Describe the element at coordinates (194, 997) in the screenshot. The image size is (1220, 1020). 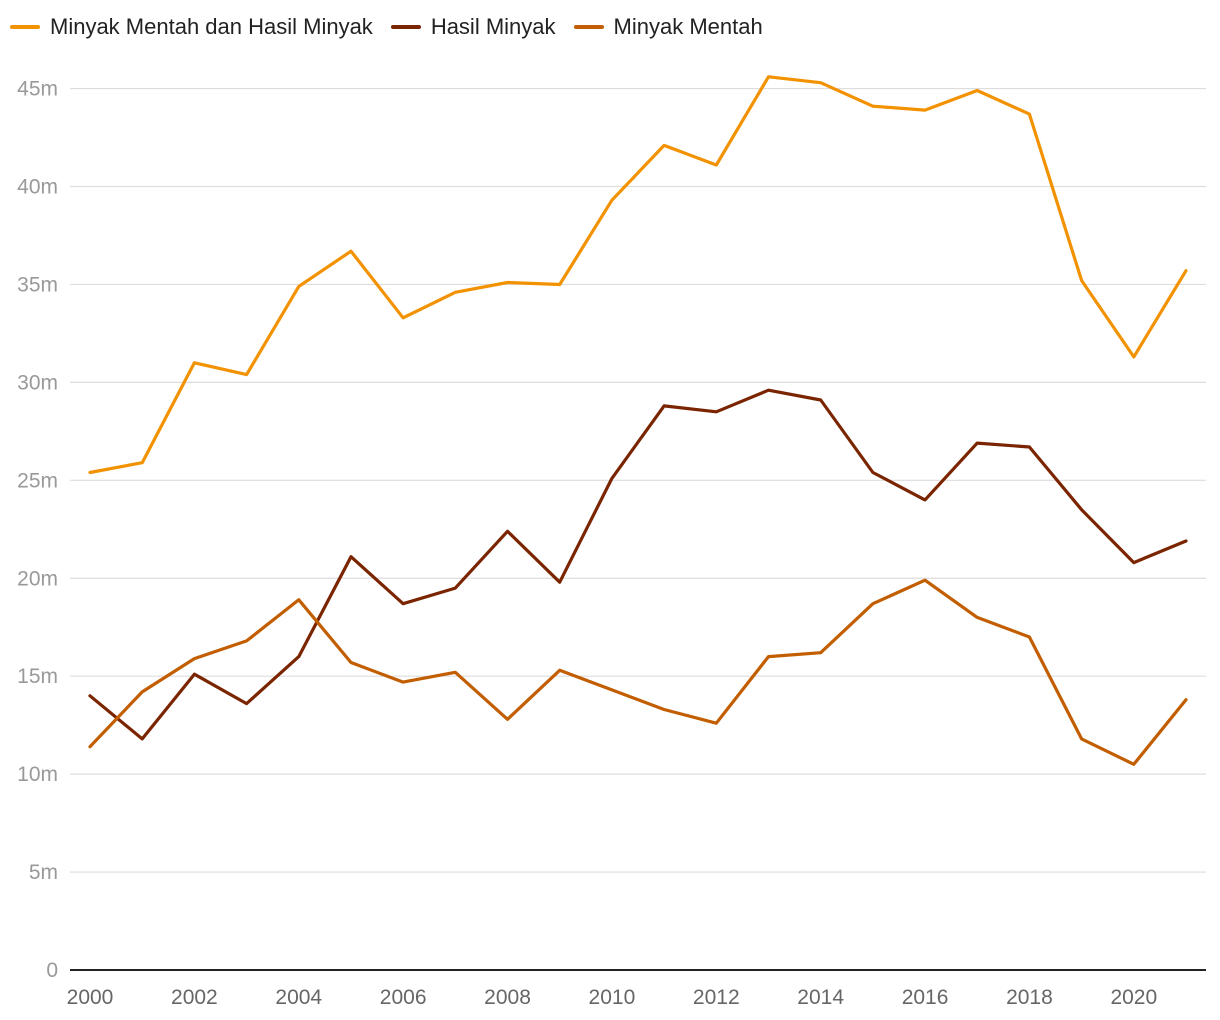
I see `x-tick-label: 2002` at that location.